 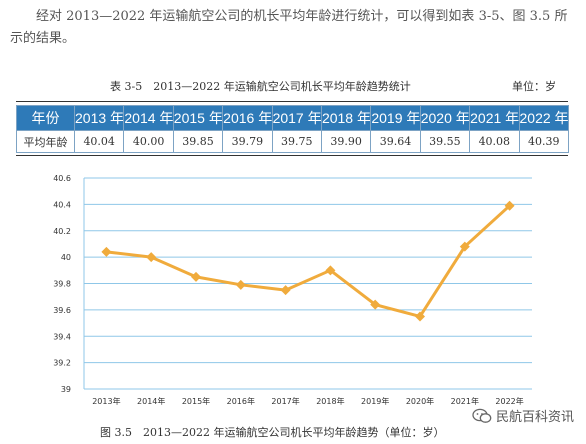 I want to click on table-cell: 40.00, so click(x=148, y=141).